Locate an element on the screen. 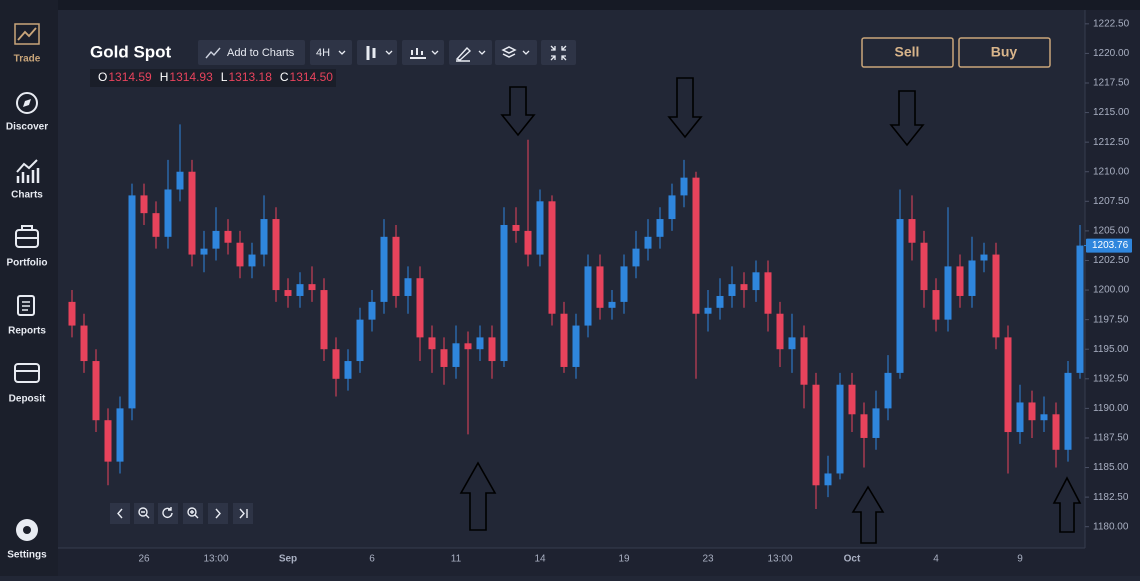  nav-label: Trade is located at coordinates (27, 59).